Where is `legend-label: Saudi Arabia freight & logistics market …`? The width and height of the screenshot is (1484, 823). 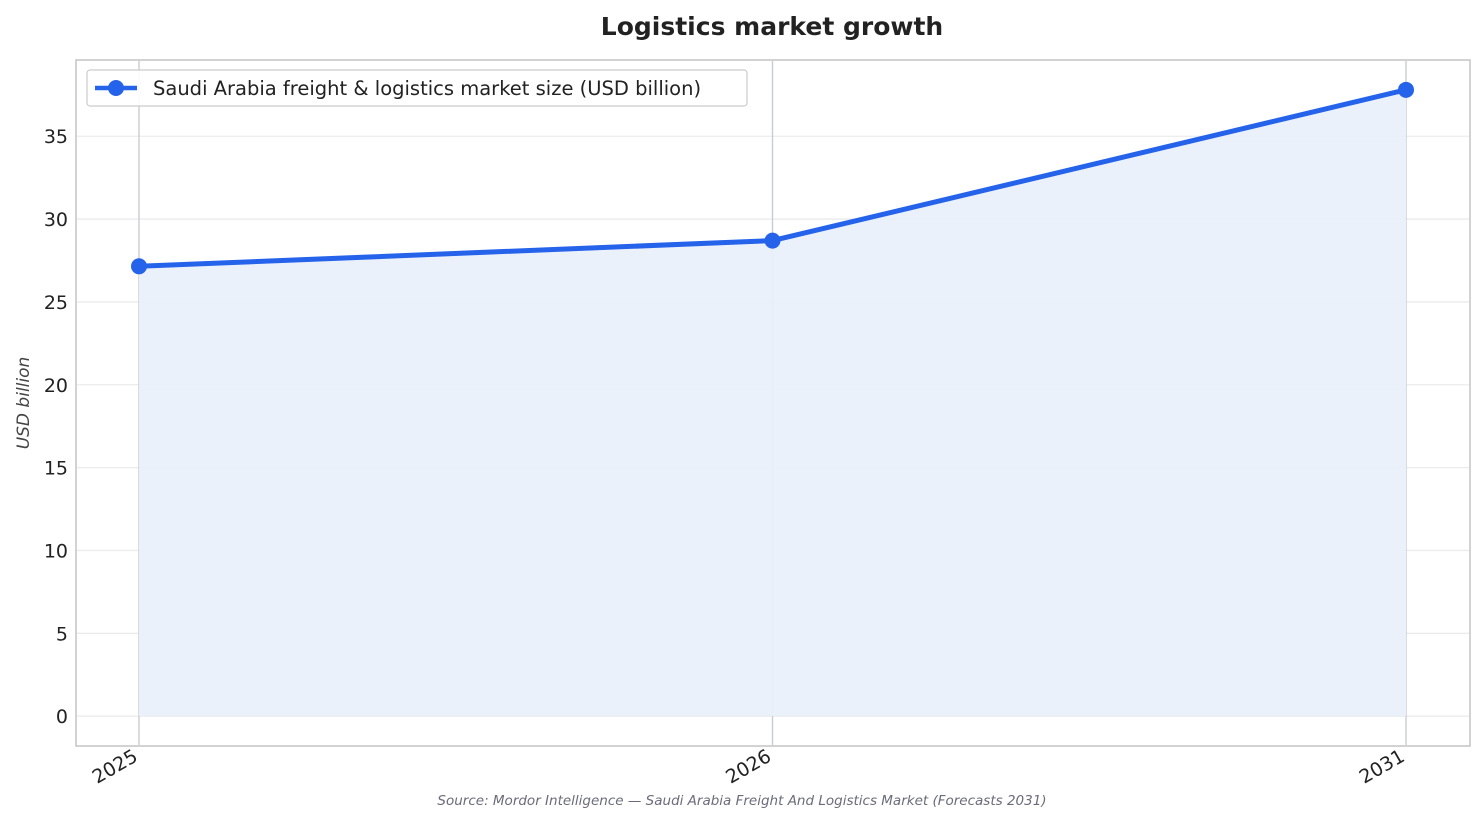 legend-label: Saudi Arabia freight & logistics market … is located at coordinates (427, 88).